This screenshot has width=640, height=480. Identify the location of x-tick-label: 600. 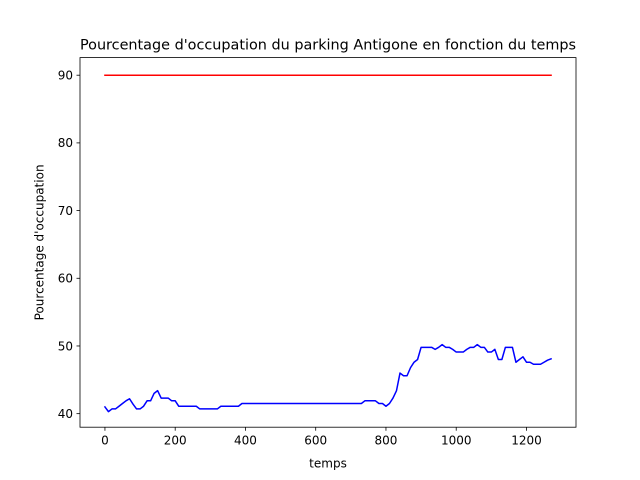
(315, 441).